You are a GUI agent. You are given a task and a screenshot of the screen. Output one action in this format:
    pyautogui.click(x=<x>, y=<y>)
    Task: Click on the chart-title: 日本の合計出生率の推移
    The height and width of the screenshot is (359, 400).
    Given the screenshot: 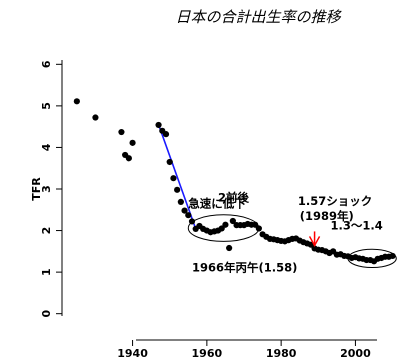 What is the action you would take?
    pyautogui.click(x=258, y=17)
    